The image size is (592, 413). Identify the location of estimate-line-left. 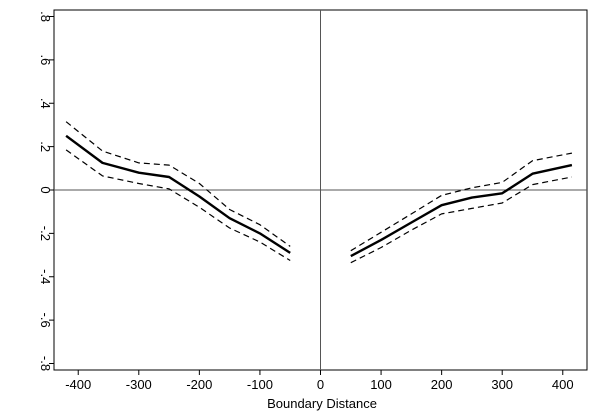
(178, 194).